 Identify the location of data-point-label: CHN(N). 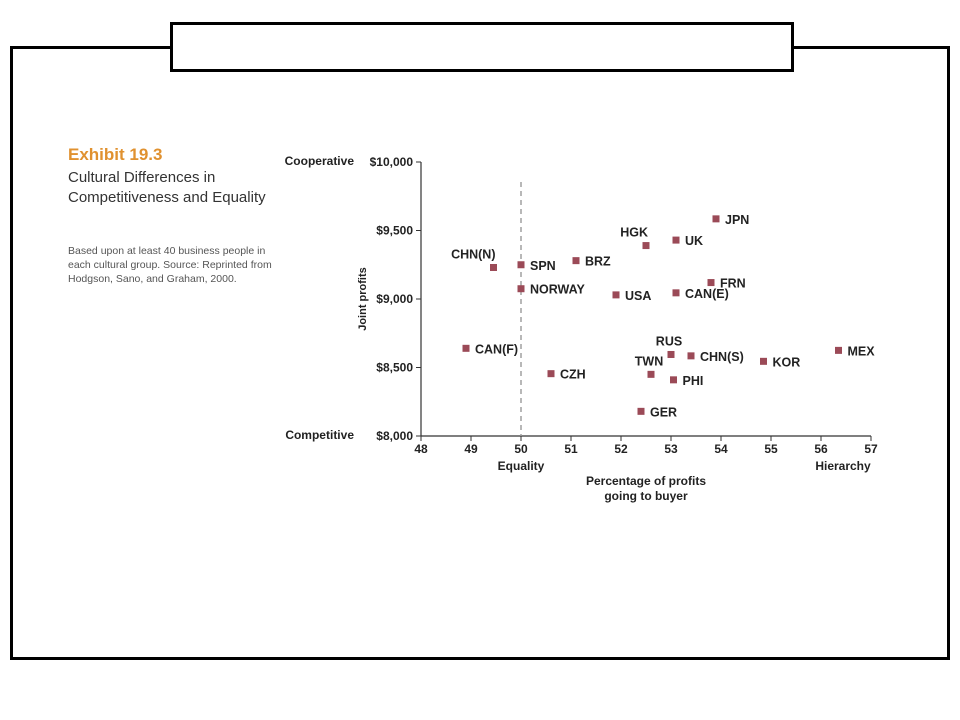
(473, 254).